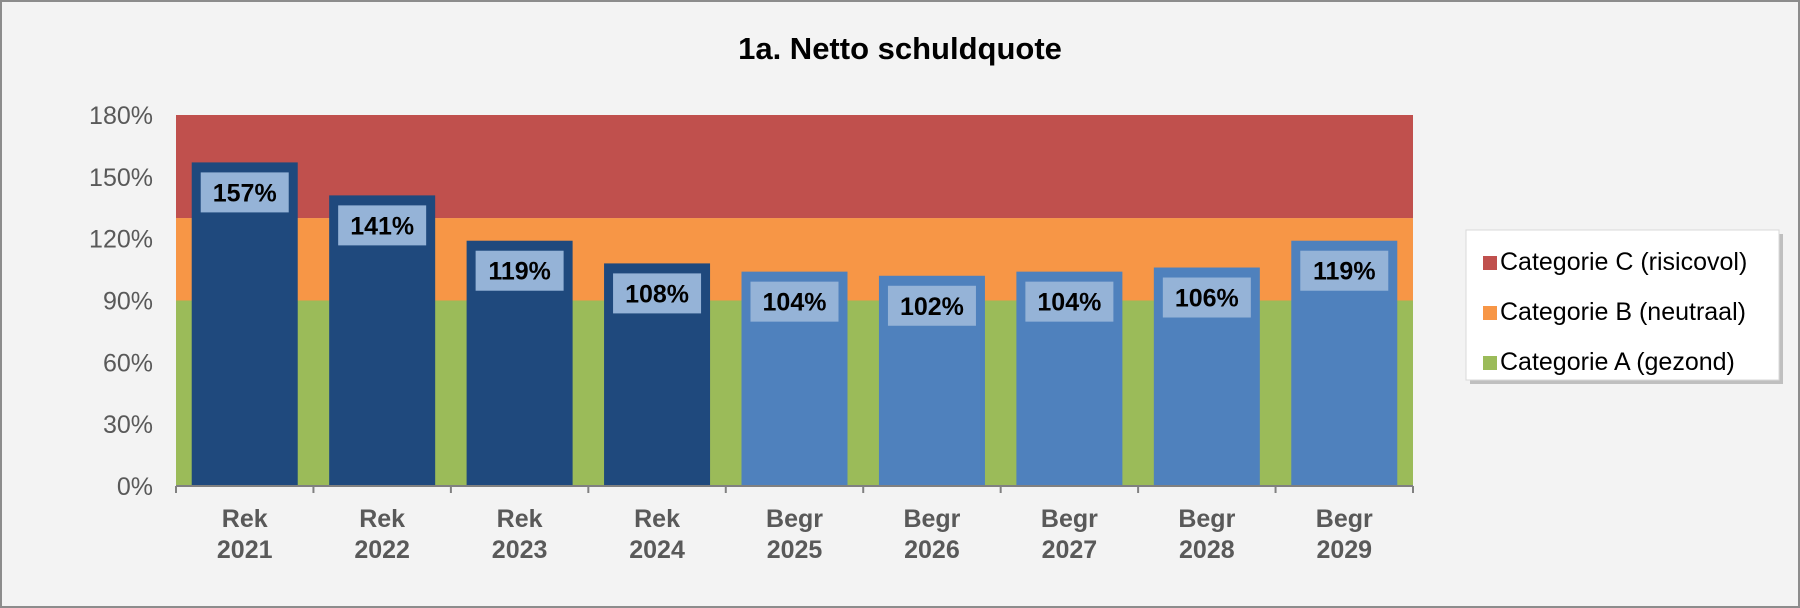 The width and height of the screenshot is (1800, 608). Describe the element at coordinates (520, 534) in the screenshot. I see `x-tick-label: Rek 2023` at that location.